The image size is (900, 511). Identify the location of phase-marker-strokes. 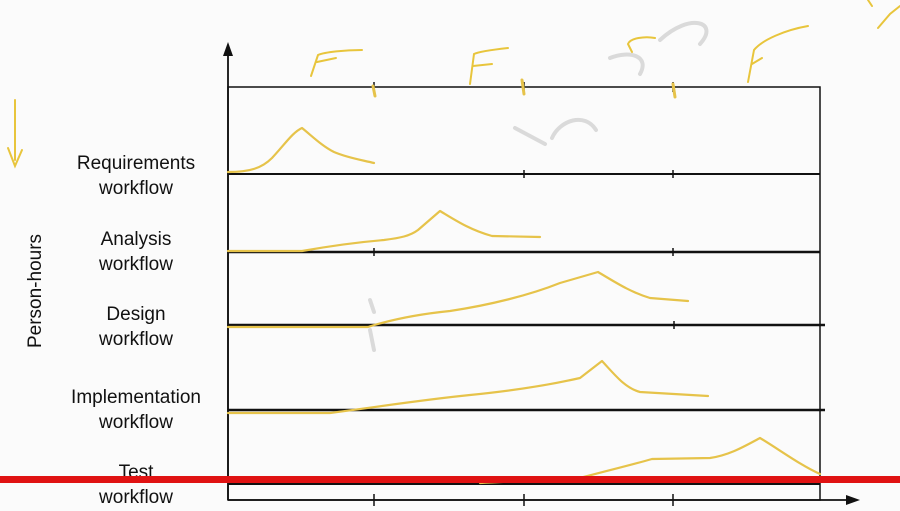
(524, 88).